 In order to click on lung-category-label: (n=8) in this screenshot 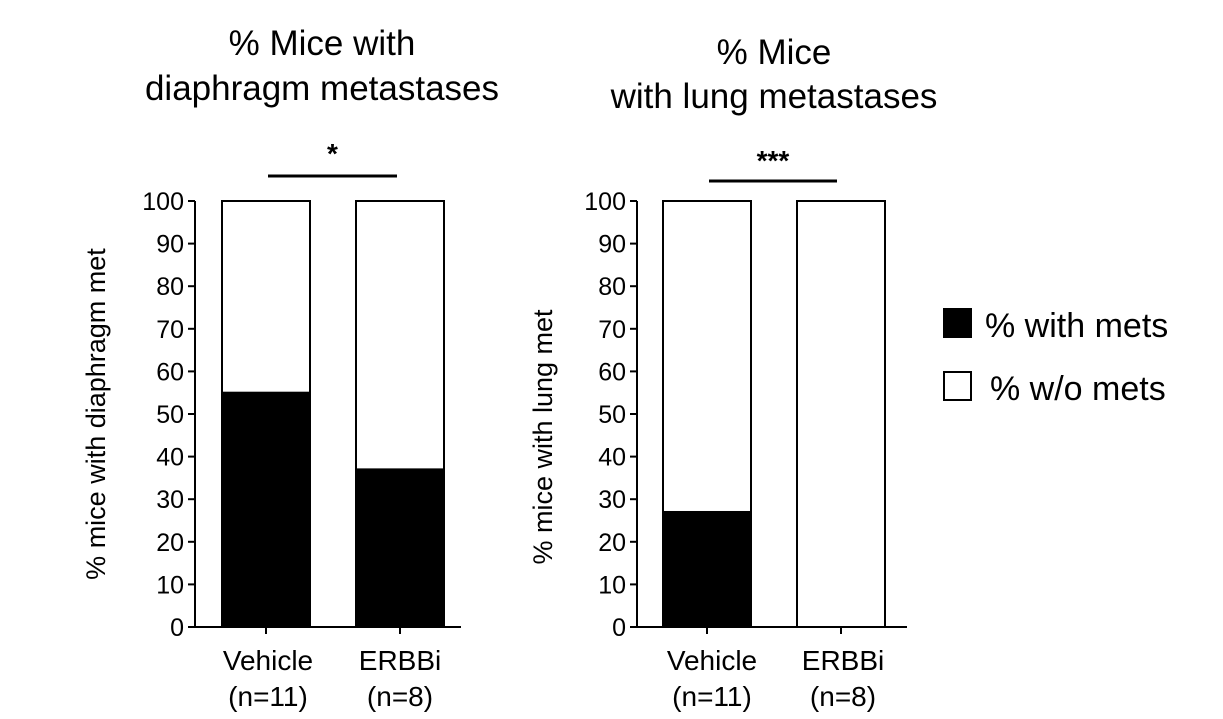, I will do `click(843, 696)`.